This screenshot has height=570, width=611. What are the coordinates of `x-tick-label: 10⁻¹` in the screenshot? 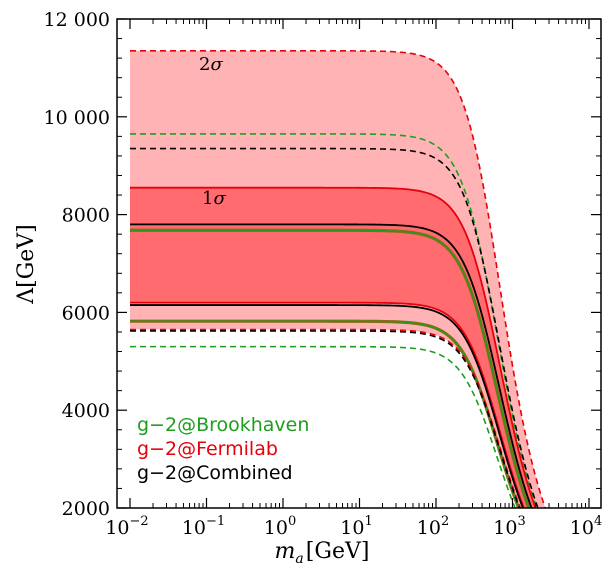 It's located at (203, 526).